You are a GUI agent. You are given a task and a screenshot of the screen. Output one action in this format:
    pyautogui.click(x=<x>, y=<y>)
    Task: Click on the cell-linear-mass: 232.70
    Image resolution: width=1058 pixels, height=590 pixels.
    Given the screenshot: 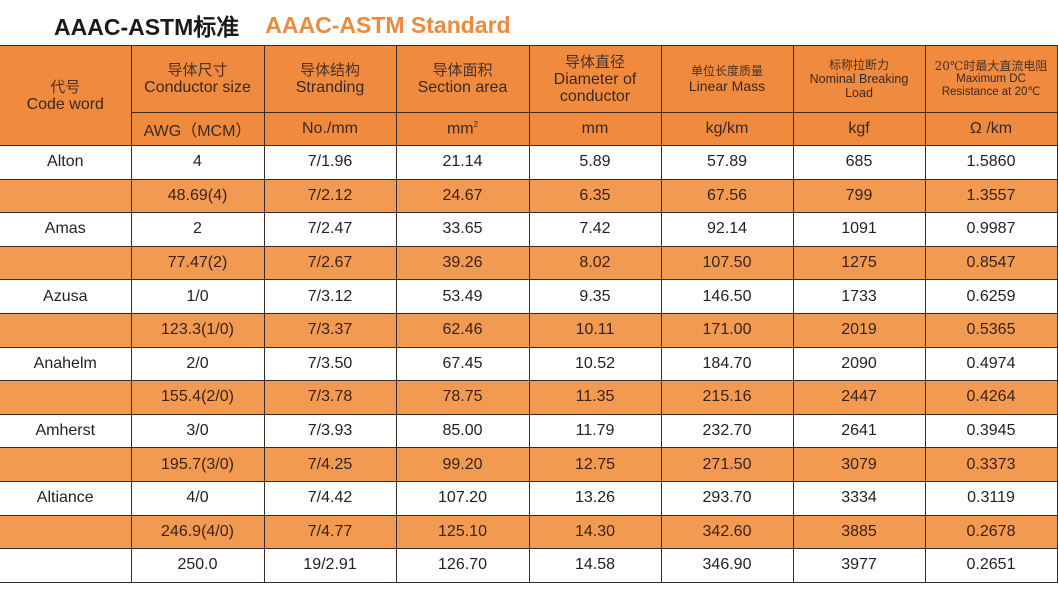 What is the action you would take?
    pyautogui.click(x=727, y=431)
    